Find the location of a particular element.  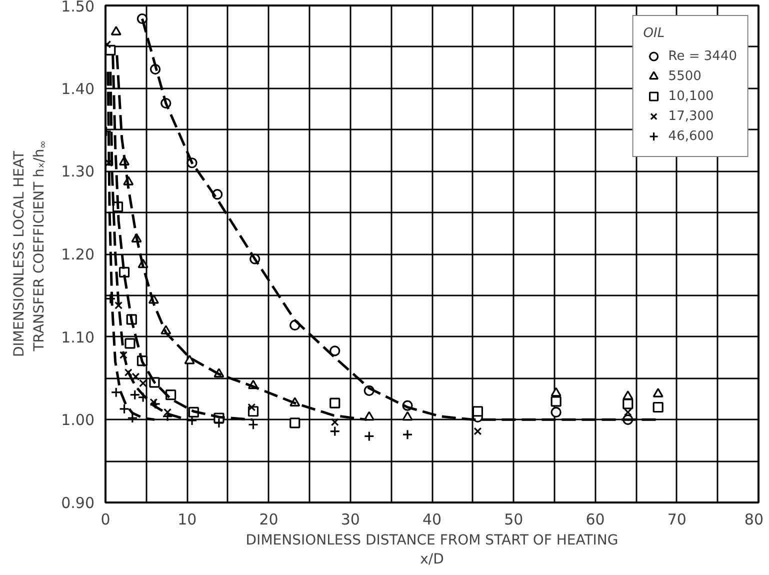

x-tick-label: 0 is located at coordinates (105, 519).